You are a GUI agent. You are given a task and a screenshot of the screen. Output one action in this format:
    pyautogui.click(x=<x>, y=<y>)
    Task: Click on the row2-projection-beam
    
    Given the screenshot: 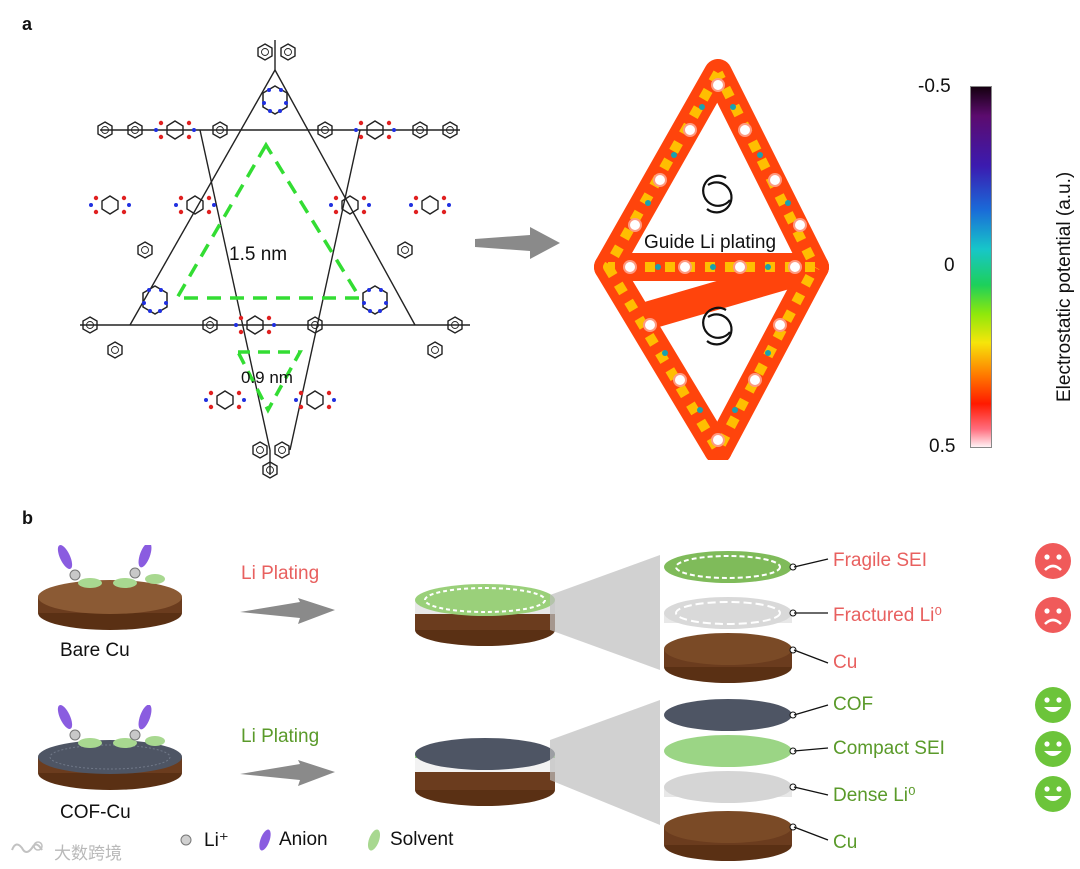 What is the action you would take?
    pyautogui.click(x=605, y=762)
    